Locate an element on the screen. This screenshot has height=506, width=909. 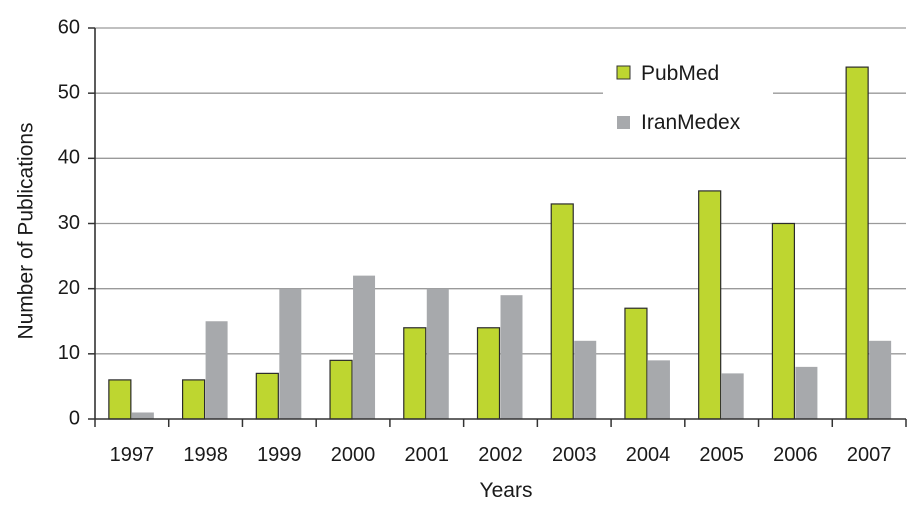
y-tick-label: 40 is located at coordinates (69, 158).